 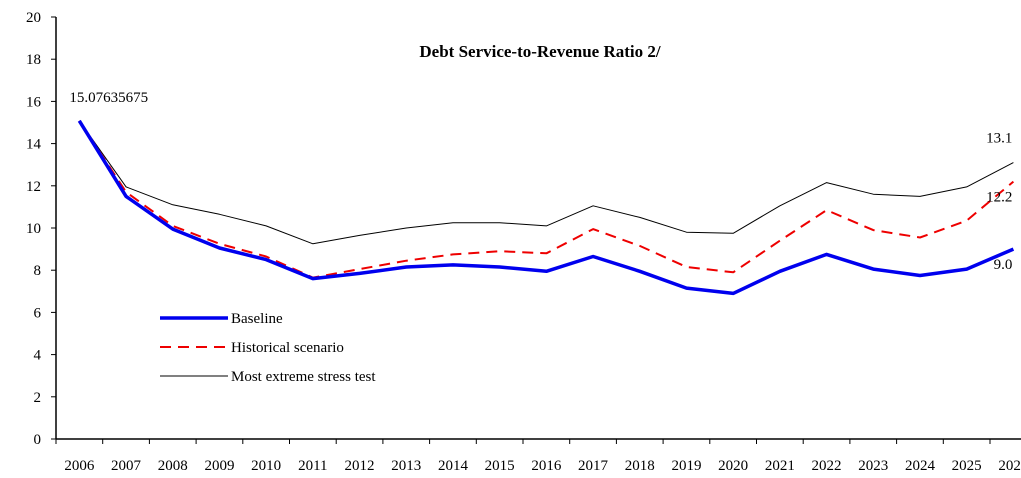 What do you see at coordinates (33, 187) in the screenshot?
I see `y-tick-label: 12` at bounding box center [33, 187].